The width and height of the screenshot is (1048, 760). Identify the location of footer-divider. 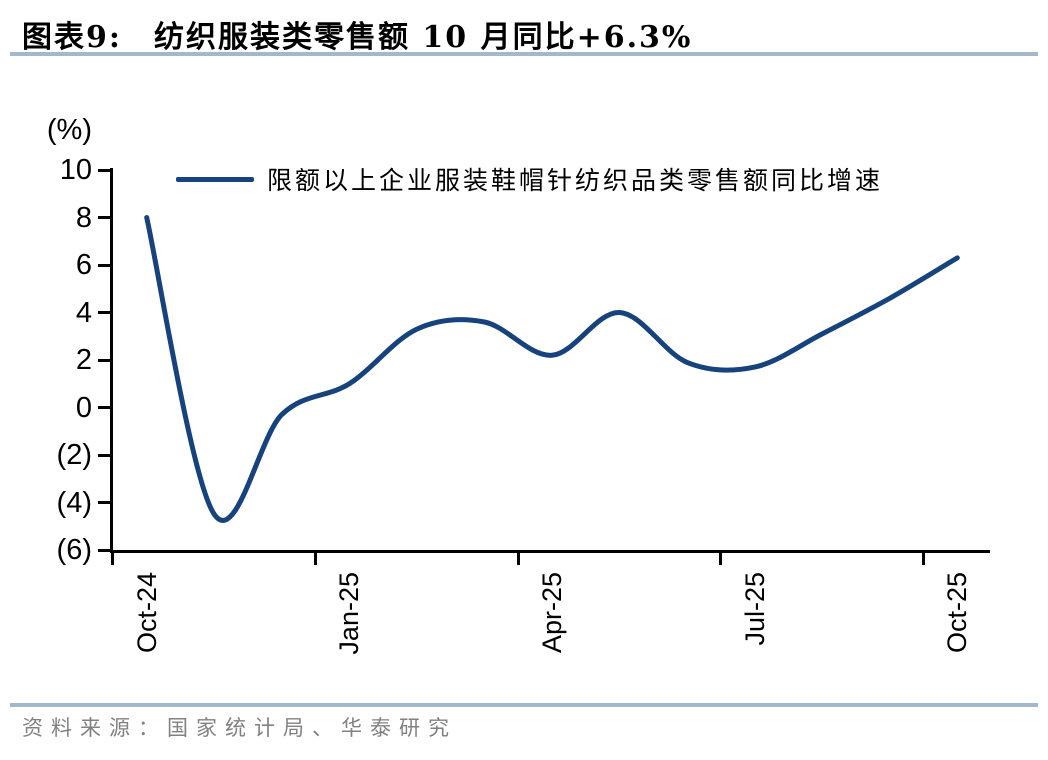
(524, 705).